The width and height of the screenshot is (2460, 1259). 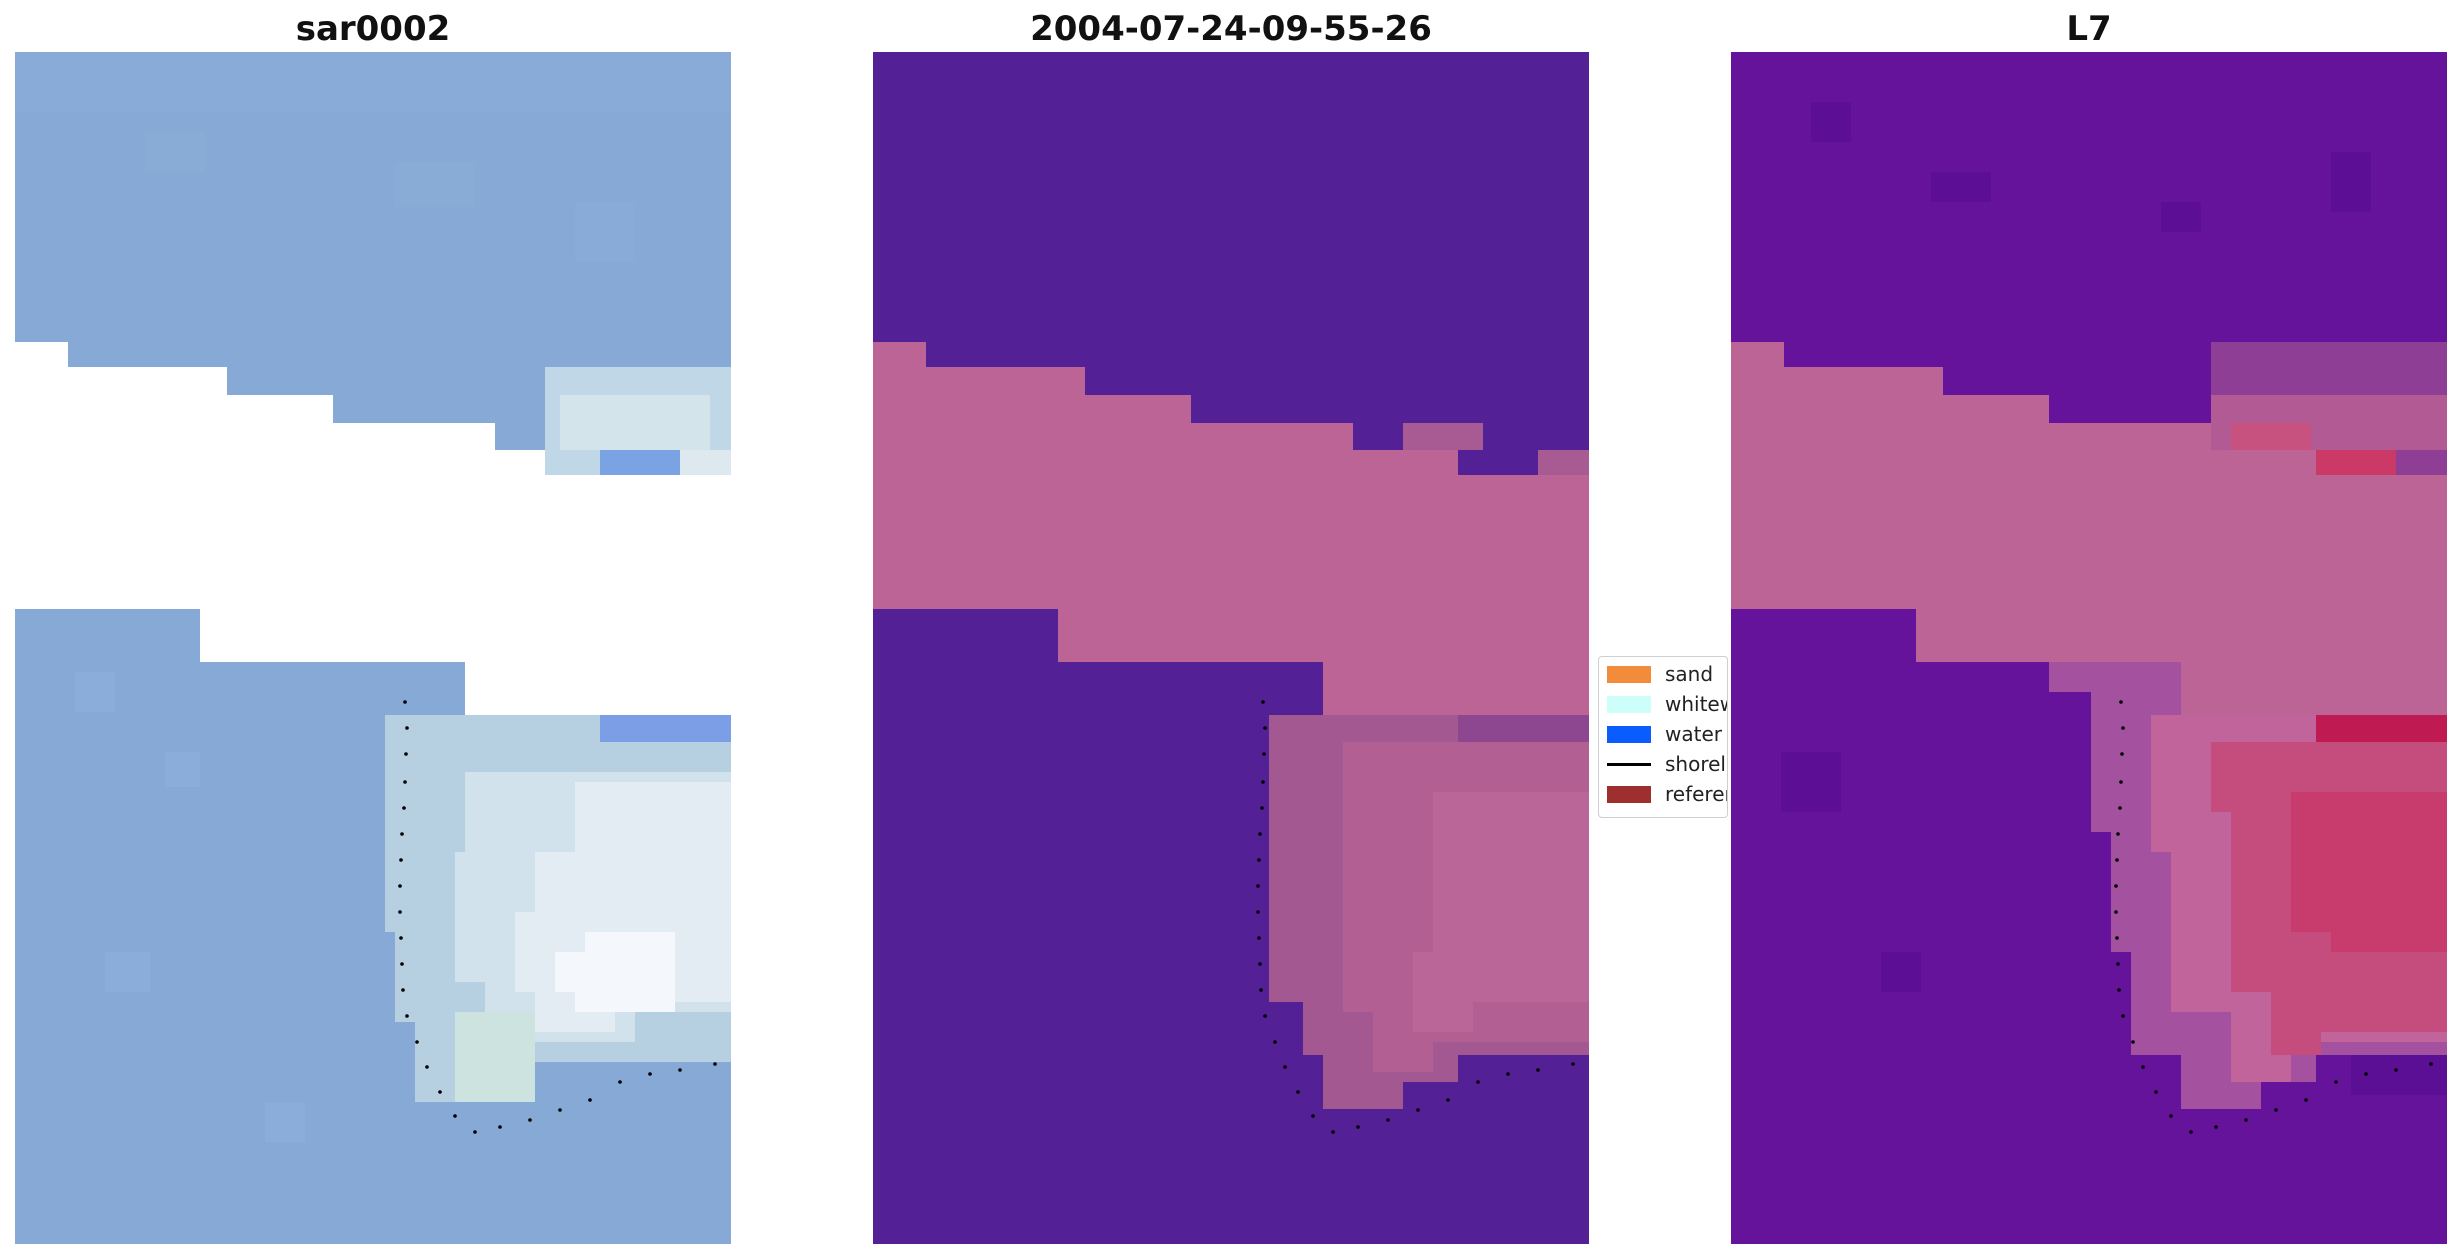 I want to click on legend-item-sand: sand, so click(x=1660, y=674).